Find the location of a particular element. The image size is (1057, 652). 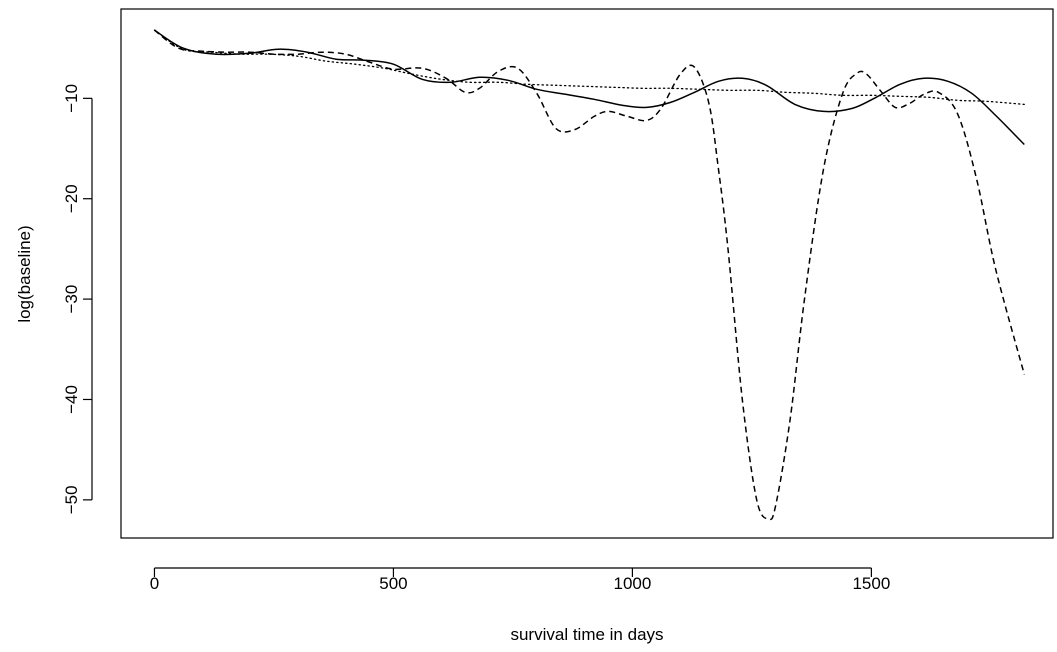

y-axis: −10 −20 −30 −40 −50 is located at coordinates (77, 299).